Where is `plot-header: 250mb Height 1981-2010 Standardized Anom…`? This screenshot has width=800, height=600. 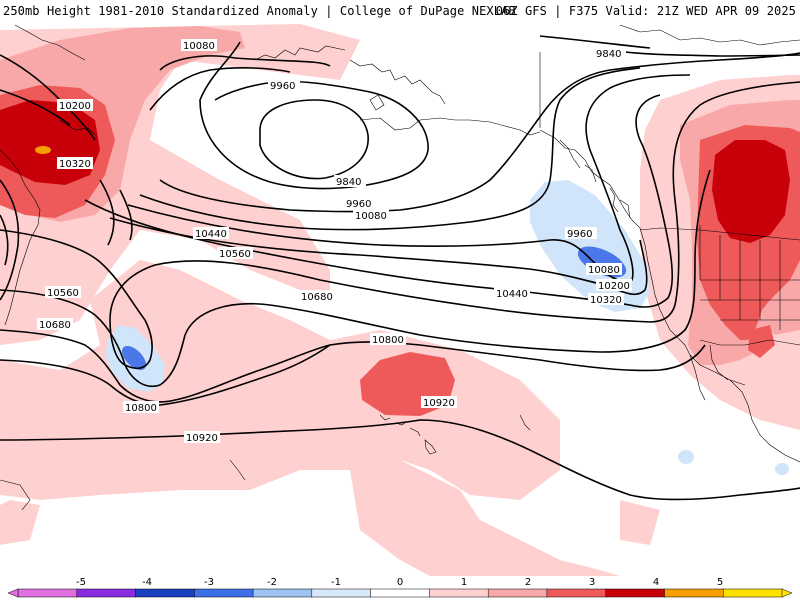 plot-header: 250mb Height 1981-2010 Standardized Anom… is located at coordinates (400, 11).